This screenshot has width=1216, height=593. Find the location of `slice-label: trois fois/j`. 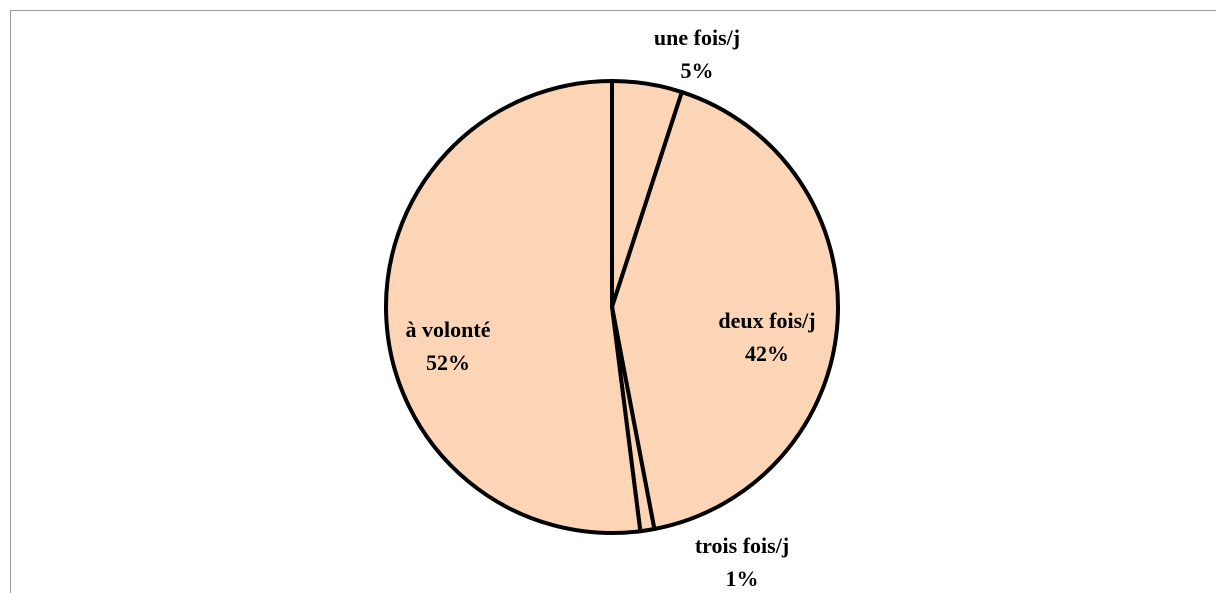

slice-label: trois fois/j is located at coordinates (742, 545).